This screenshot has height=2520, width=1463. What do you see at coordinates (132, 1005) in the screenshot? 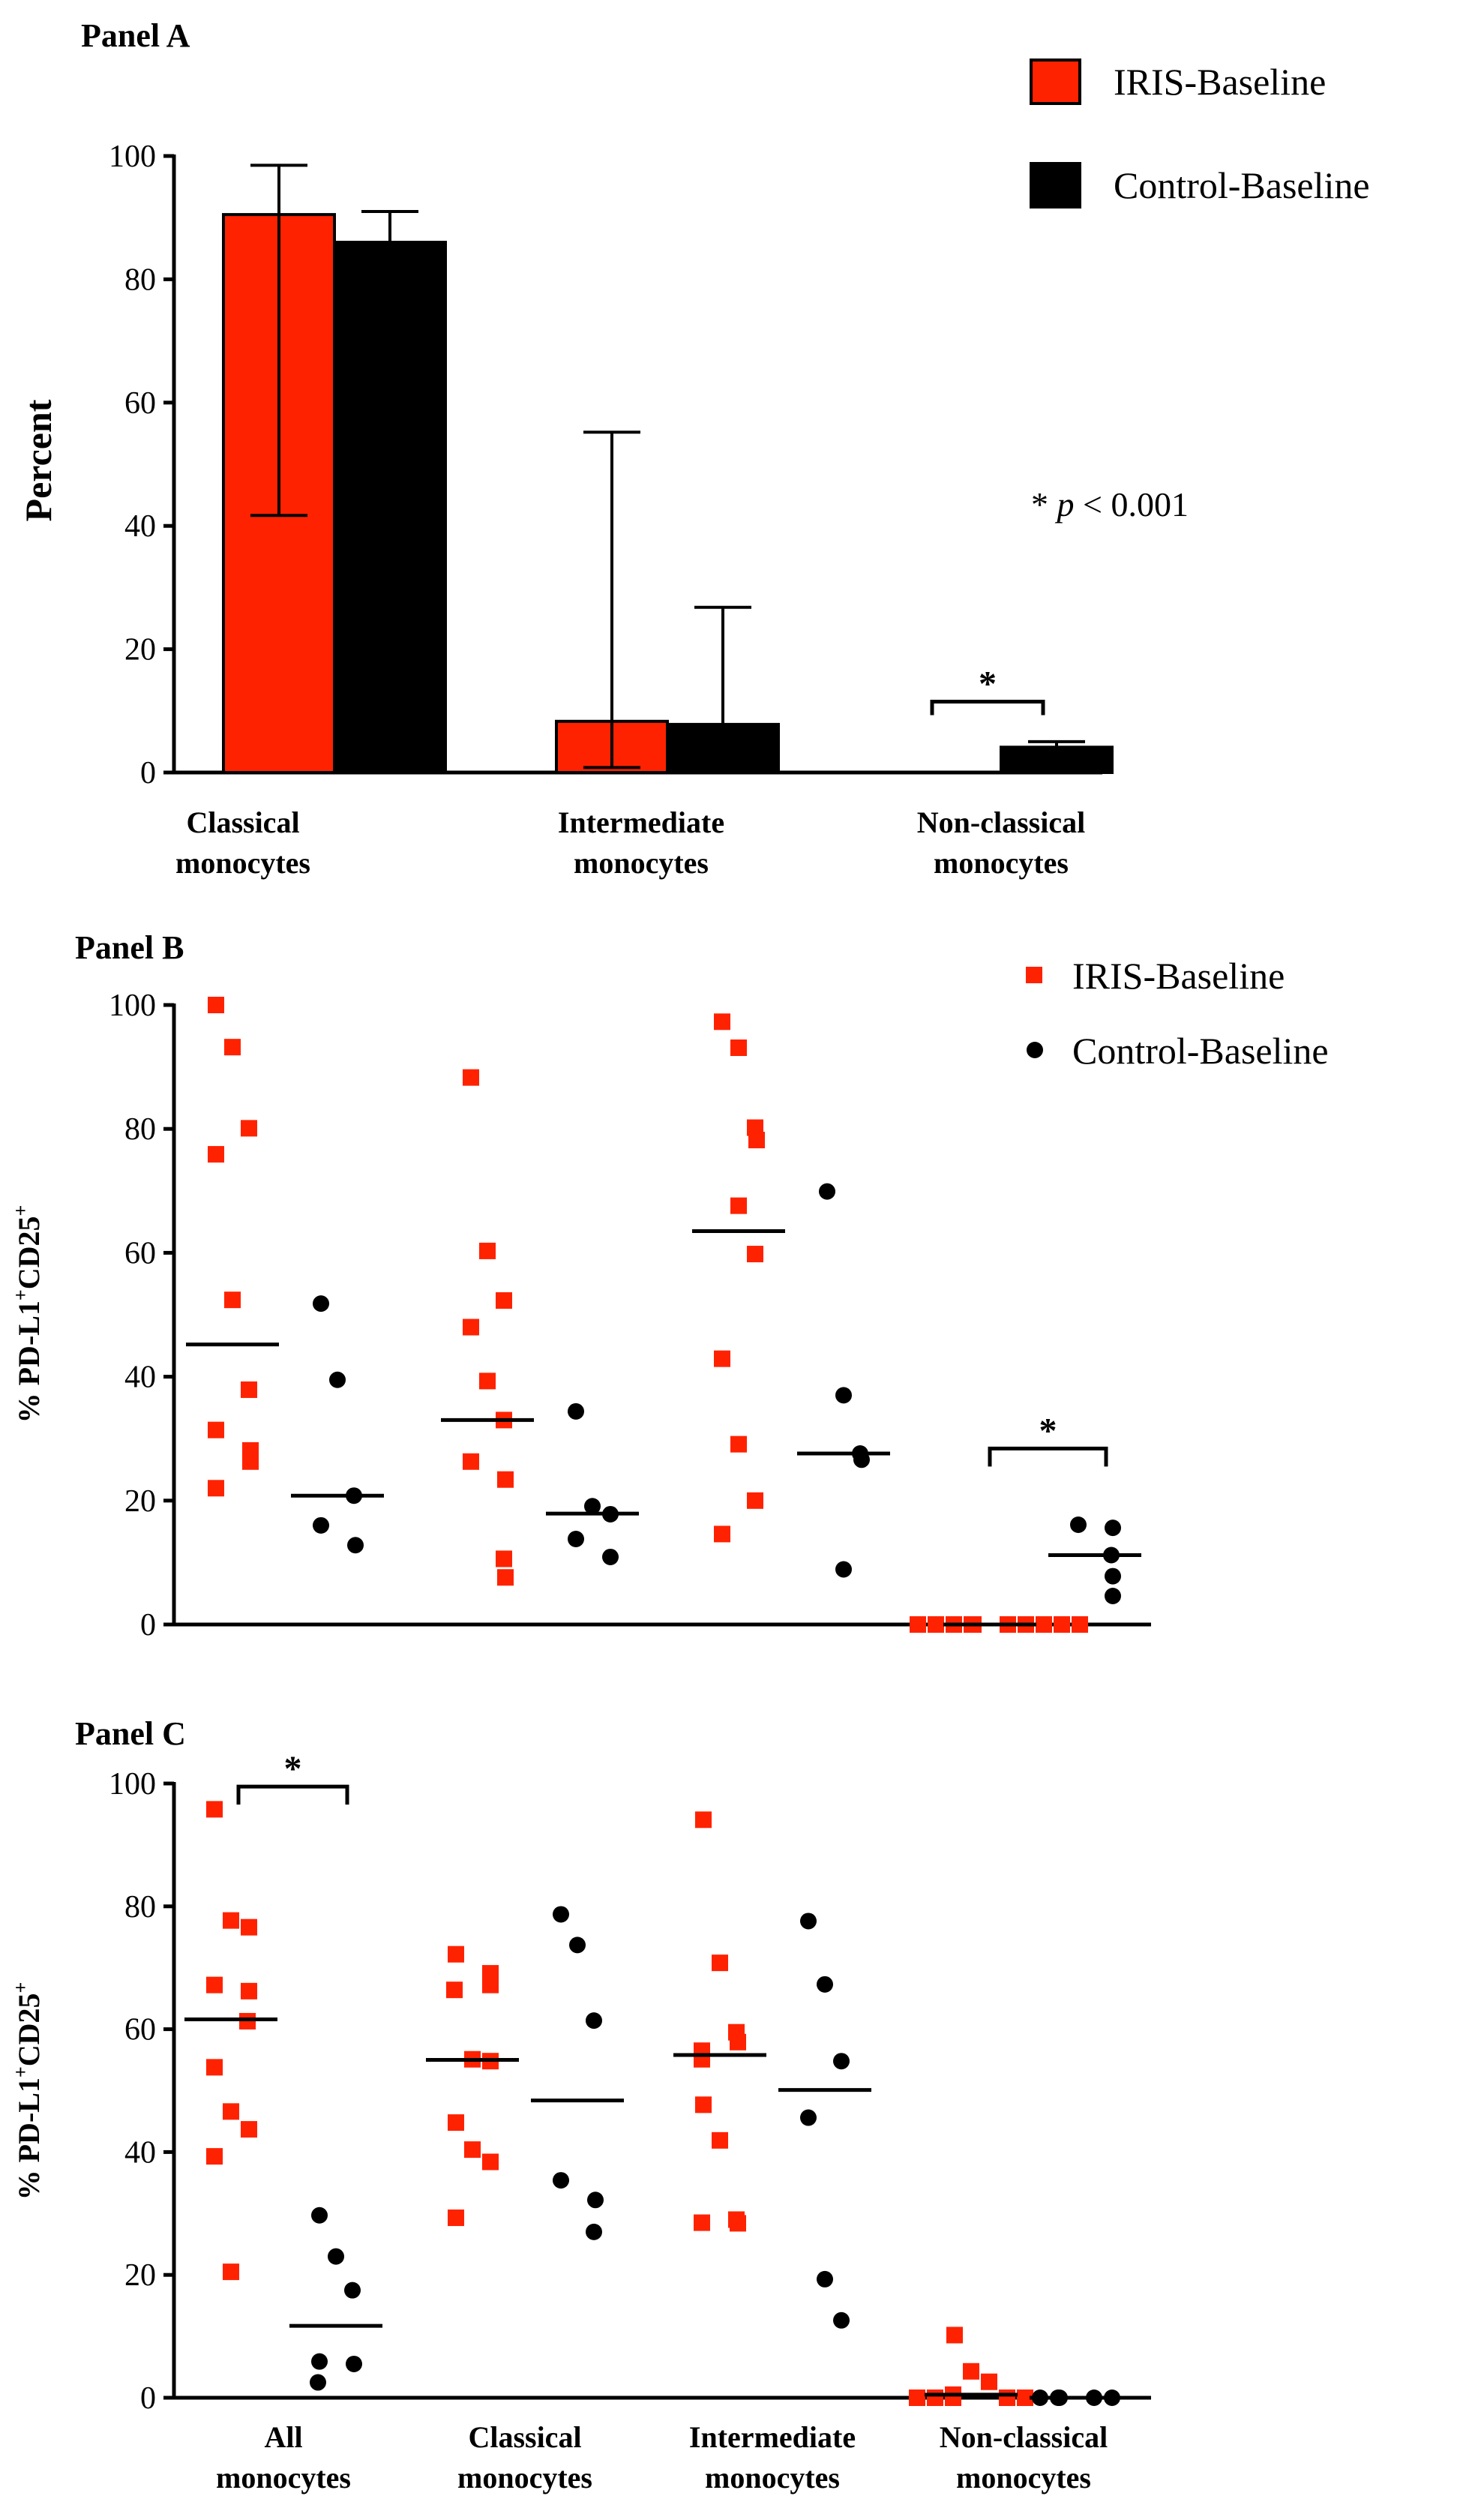
I see `panel-b-y-tick-label: 100` at bounding box center [132, 1005].